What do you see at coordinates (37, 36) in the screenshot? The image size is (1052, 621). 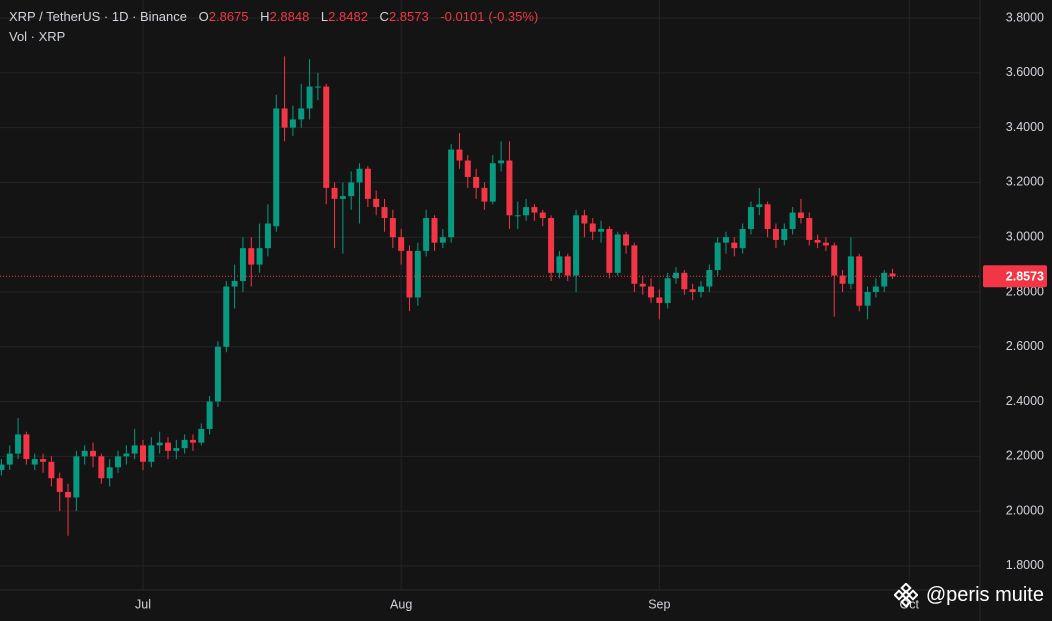 I see `volume-legend: Vol · XRP` at bounding box center [37, 36].